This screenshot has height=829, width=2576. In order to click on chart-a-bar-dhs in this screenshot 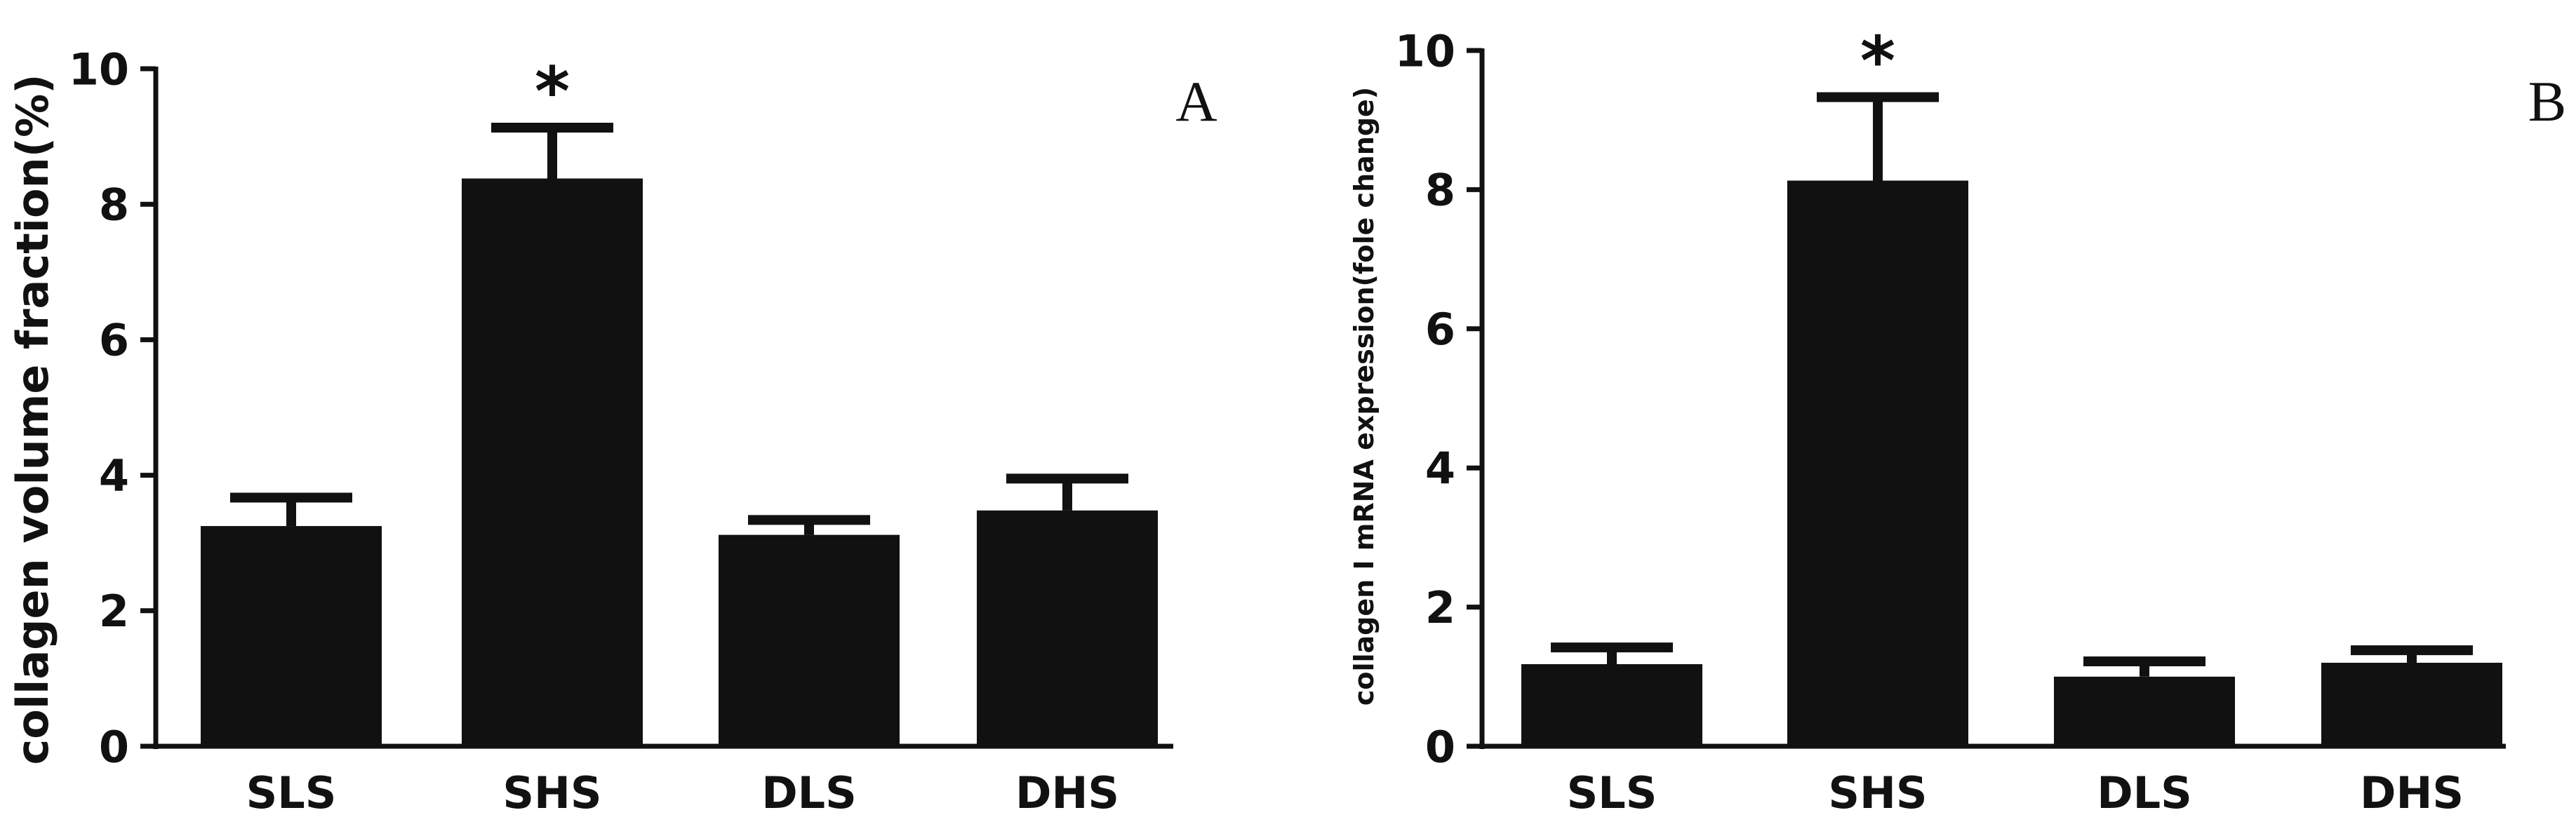, I will do `click(1067, 628)`.